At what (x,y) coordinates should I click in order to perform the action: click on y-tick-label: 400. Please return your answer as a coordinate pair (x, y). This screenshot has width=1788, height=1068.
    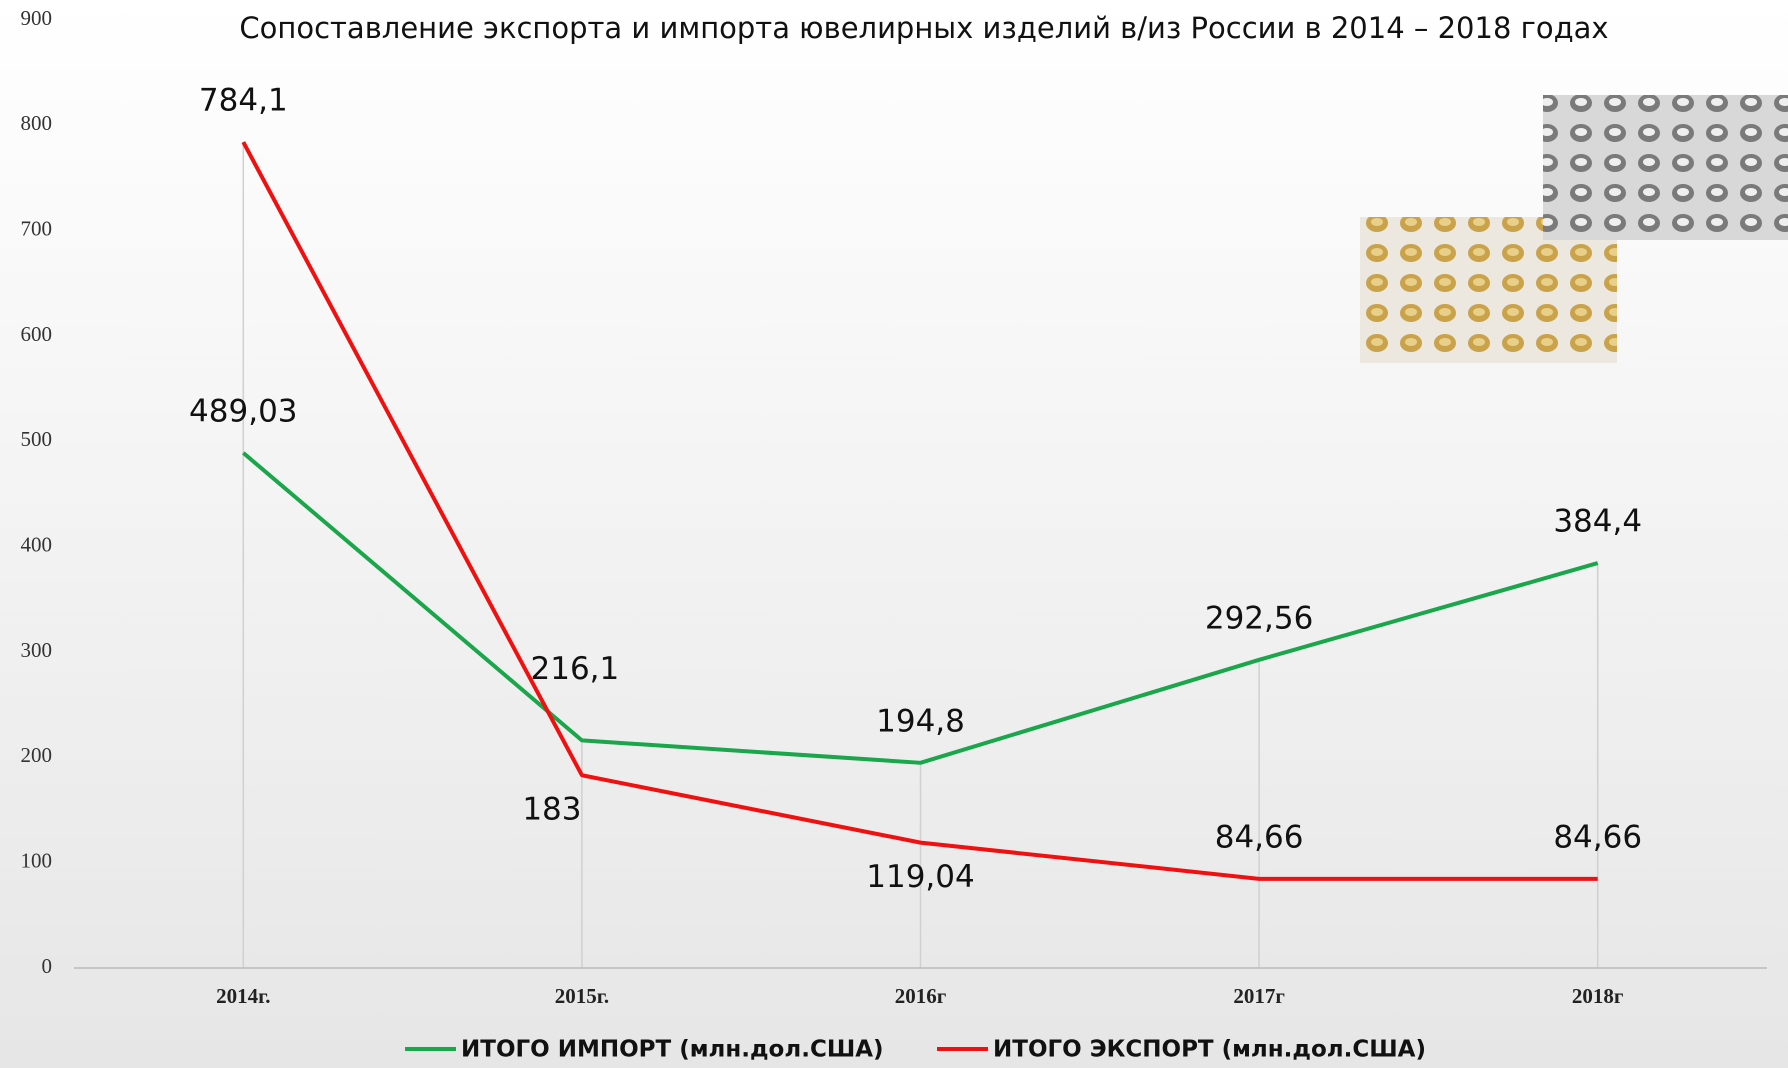
    Looking at the image, I should click on (37, 544).